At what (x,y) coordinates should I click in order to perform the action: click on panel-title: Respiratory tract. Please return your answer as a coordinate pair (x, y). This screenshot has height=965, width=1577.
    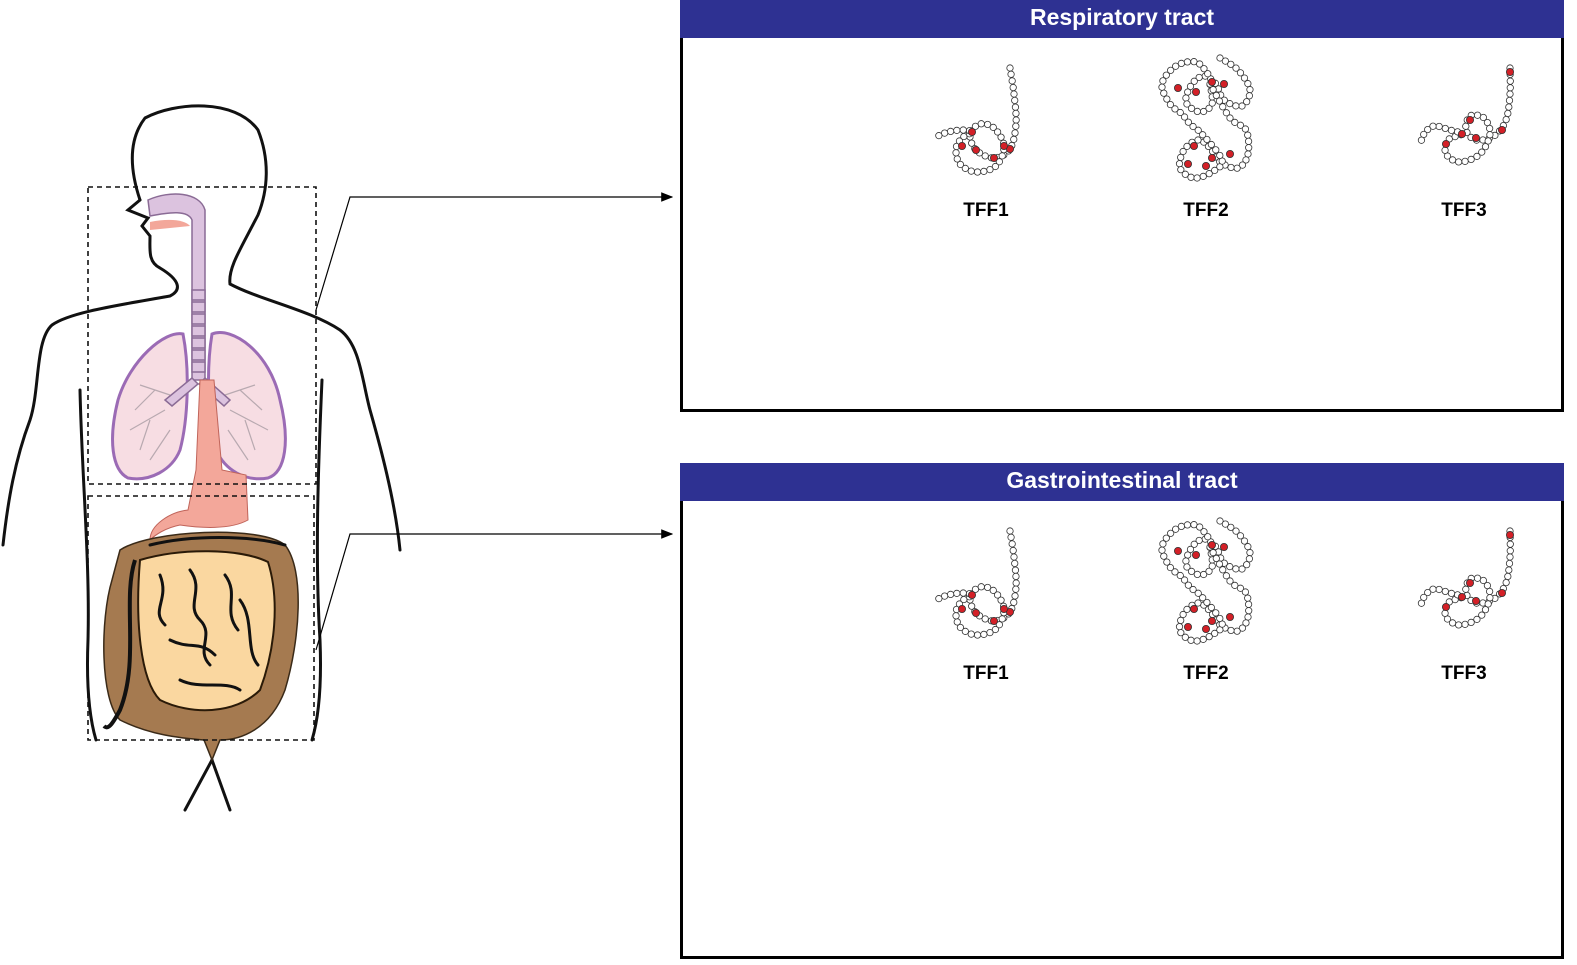
    Looking at the image, I should click on (1122, 17).